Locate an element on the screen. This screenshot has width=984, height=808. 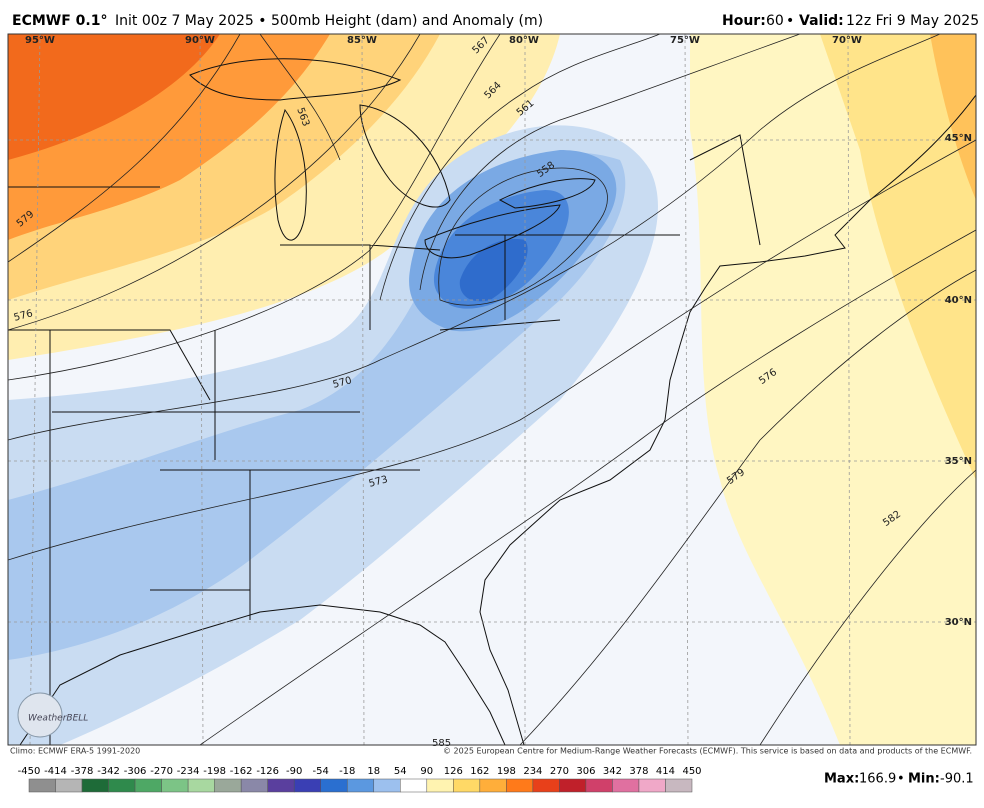
min-label: Min: is located at coordinates (924, 779).